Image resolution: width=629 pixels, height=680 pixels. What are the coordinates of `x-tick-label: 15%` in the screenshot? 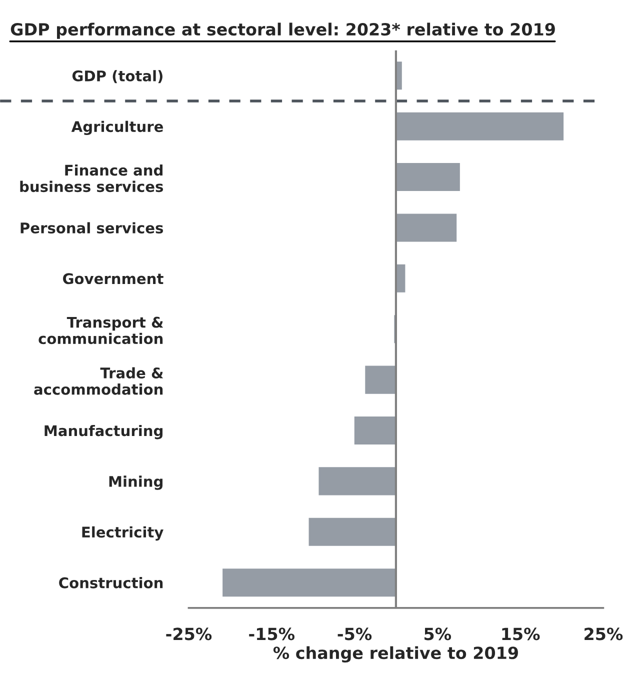 It's located at (521, 634).